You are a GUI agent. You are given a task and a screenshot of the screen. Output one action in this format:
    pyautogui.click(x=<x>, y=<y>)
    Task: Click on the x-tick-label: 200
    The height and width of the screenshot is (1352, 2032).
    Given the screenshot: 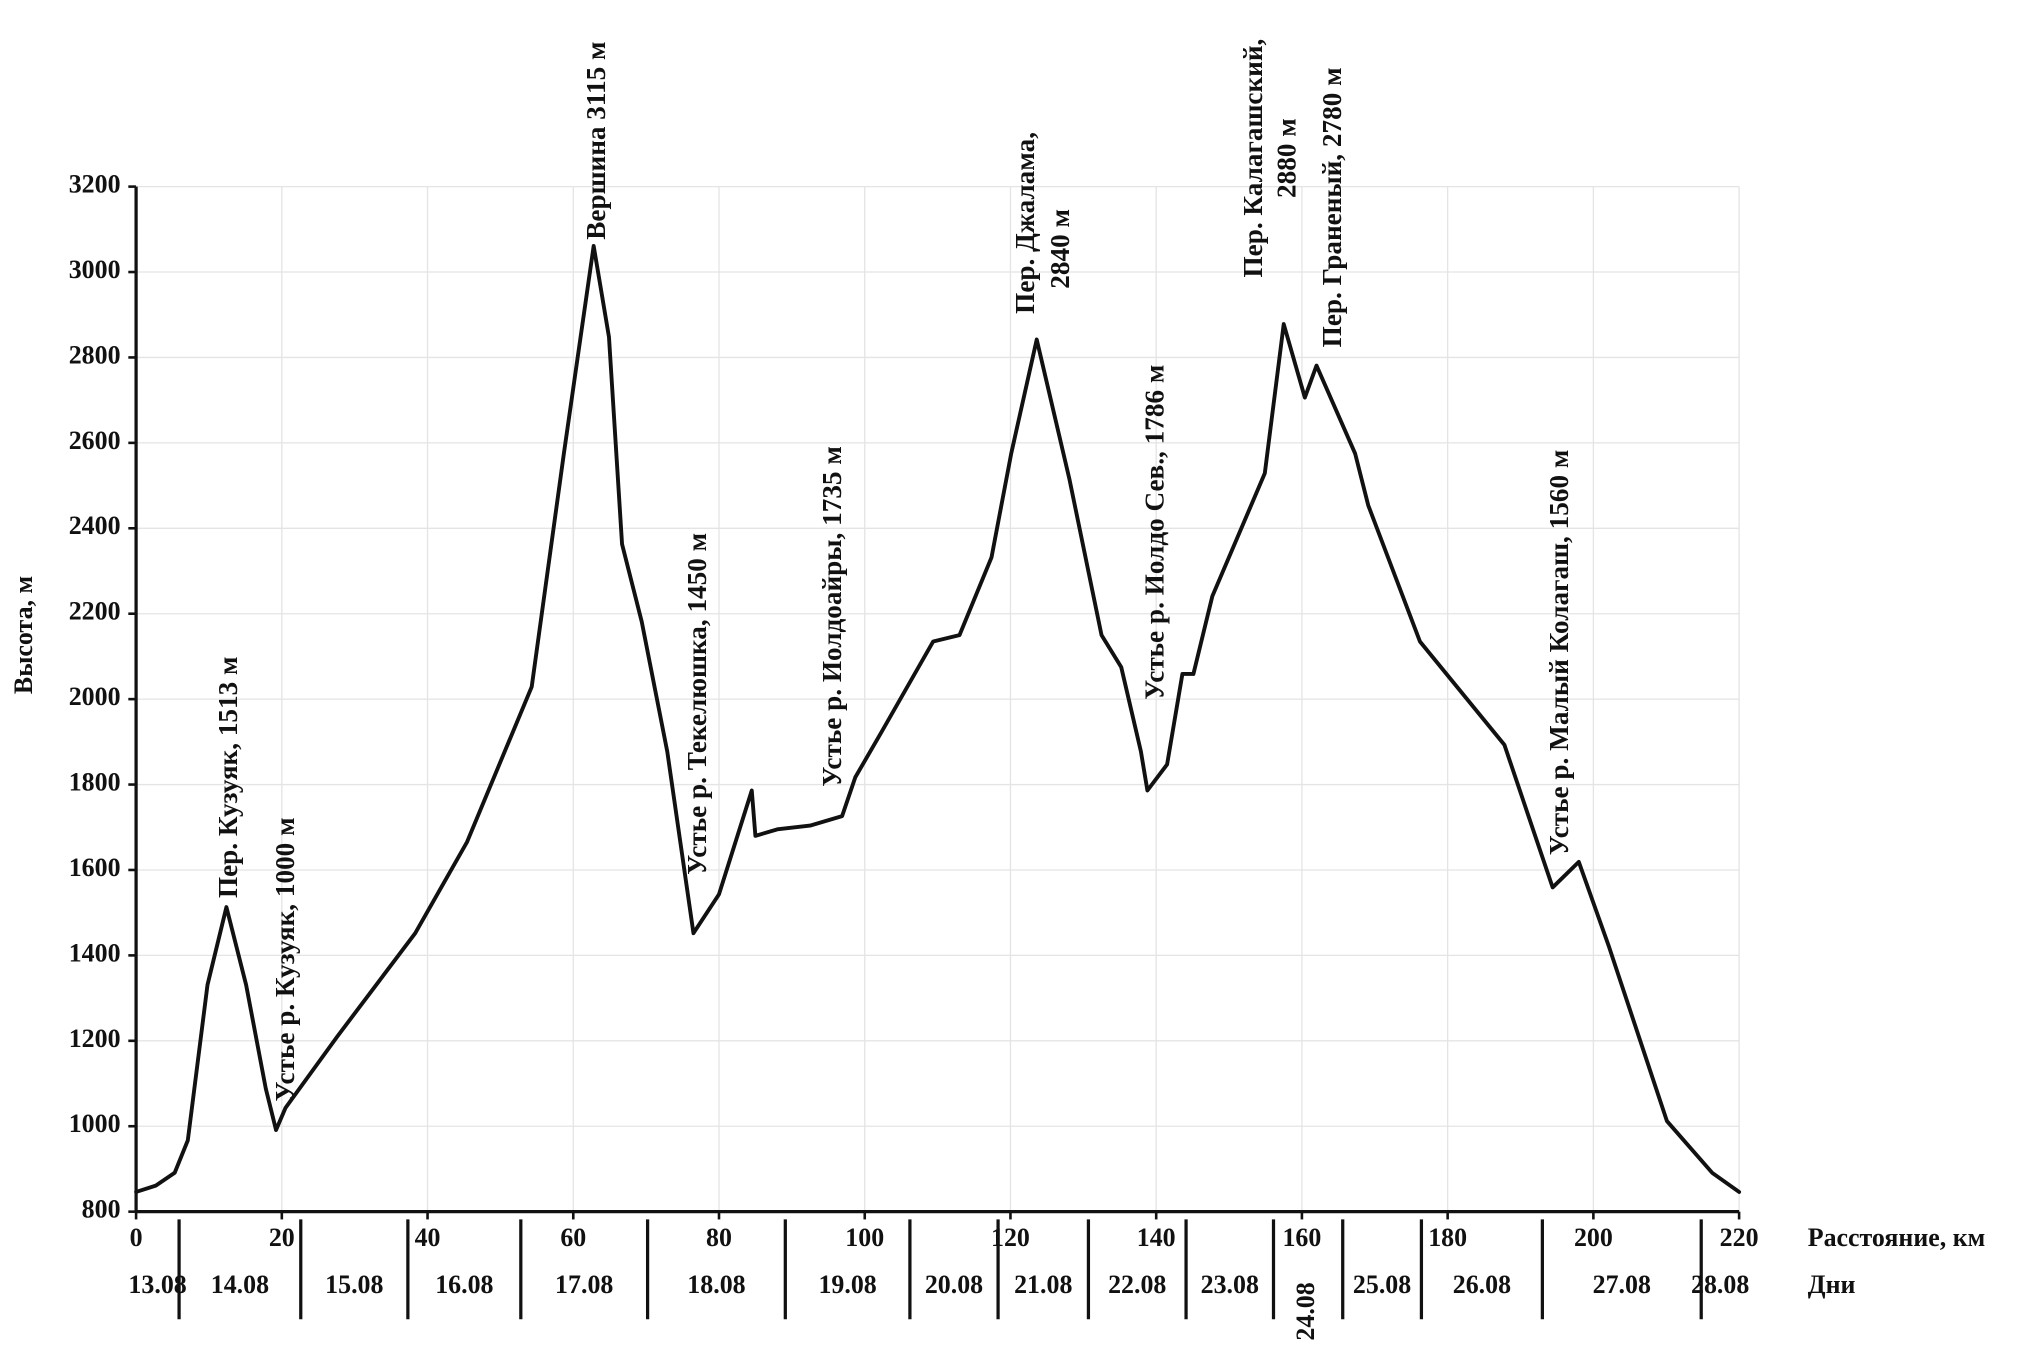 What is the action you would take?
    pyautogui.click(x=1593, y=1237)
    